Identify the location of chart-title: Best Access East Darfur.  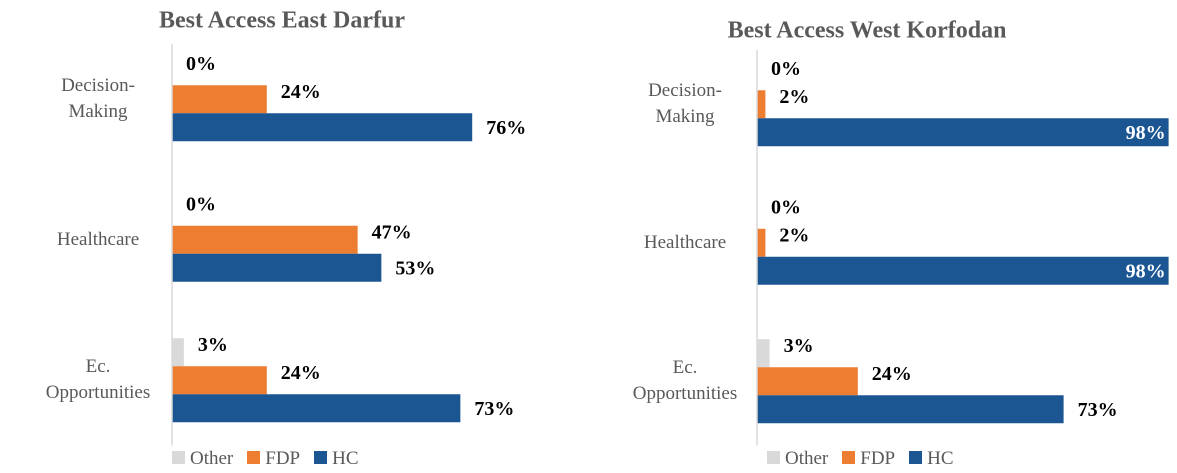
(282, 21).